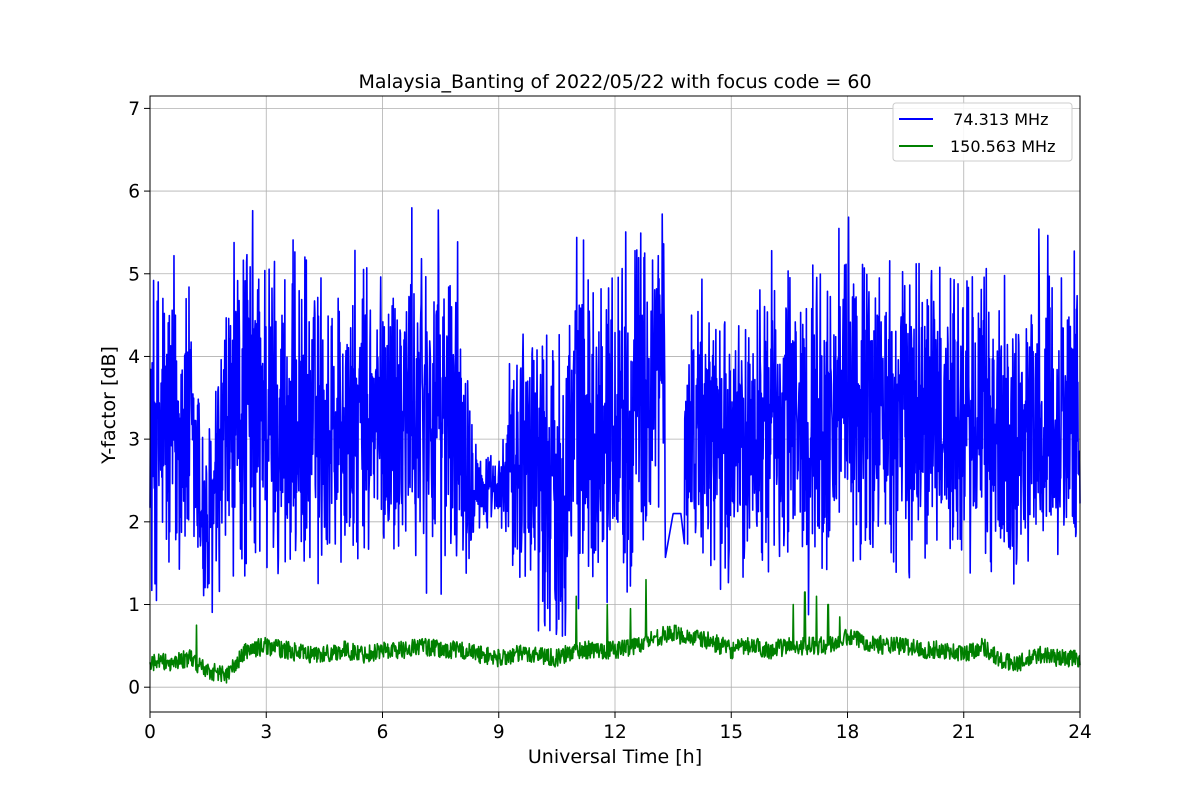  I want to click on y-tick-label: 1, so click(134, 605).